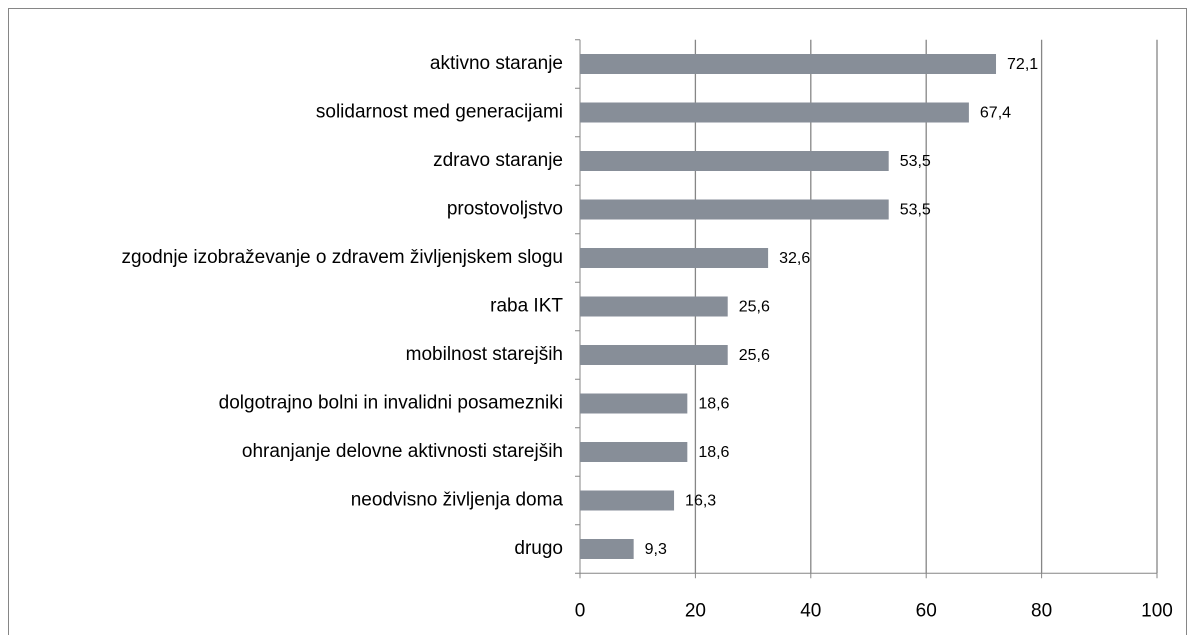  What do you see at coordinates (439, 112) in the screenshot?
I see `y-tick-label: solidarnost med generacijami` at bounding box center [439, 112].